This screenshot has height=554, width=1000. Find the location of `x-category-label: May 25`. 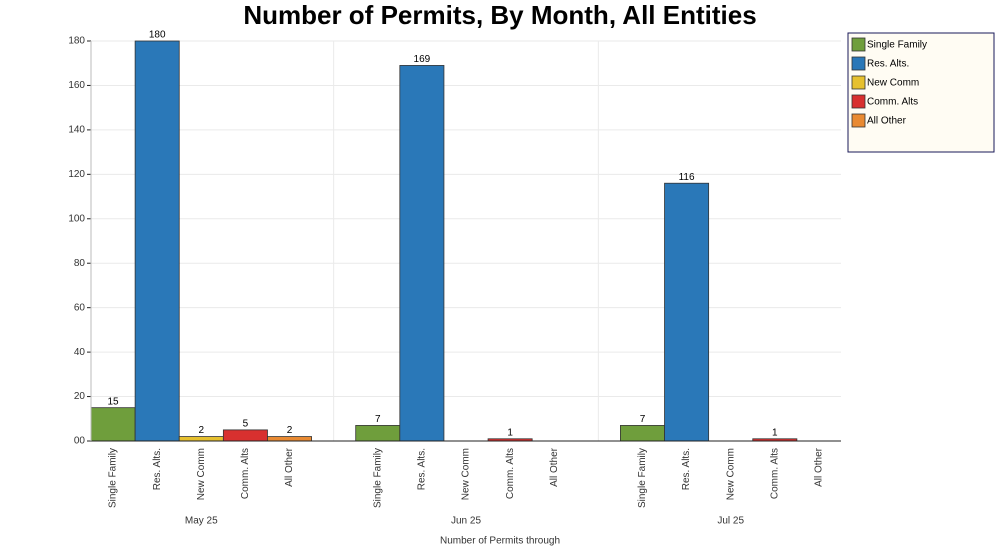

x-category-label: May 25 is located at coordinates (201, 521).